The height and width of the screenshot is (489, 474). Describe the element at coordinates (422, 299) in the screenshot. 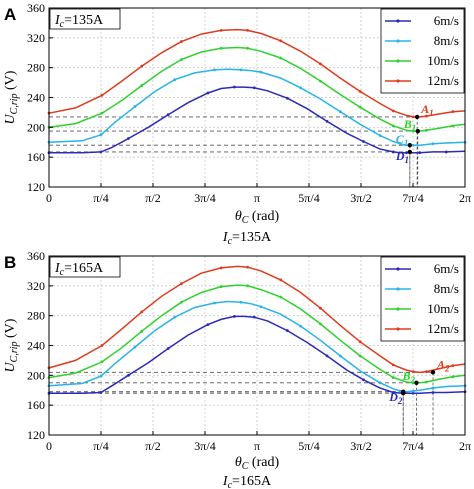

I see `legend-box` at that location.